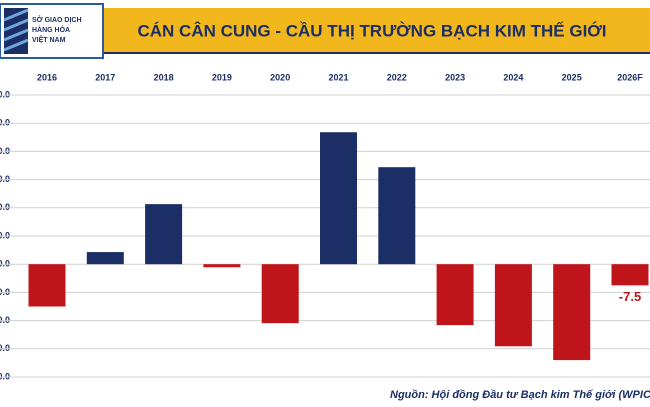 This screenshot has height=407, width=650. Describe the element at coordinates (5, 348) in the screenshot. I see `y-tick-label: -30.0` at that location.